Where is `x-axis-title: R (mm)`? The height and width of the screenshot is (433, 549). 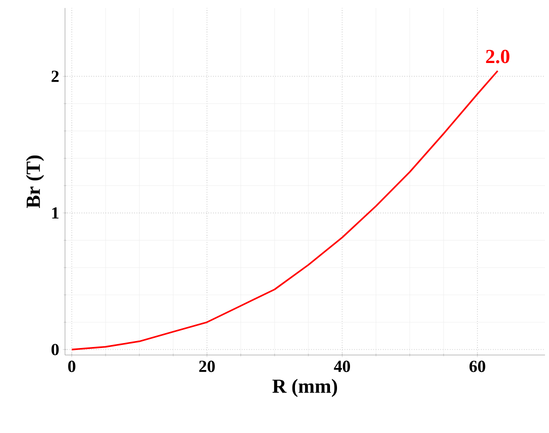 x-axis-title: R (mm) is located at coordinates (305, 387).